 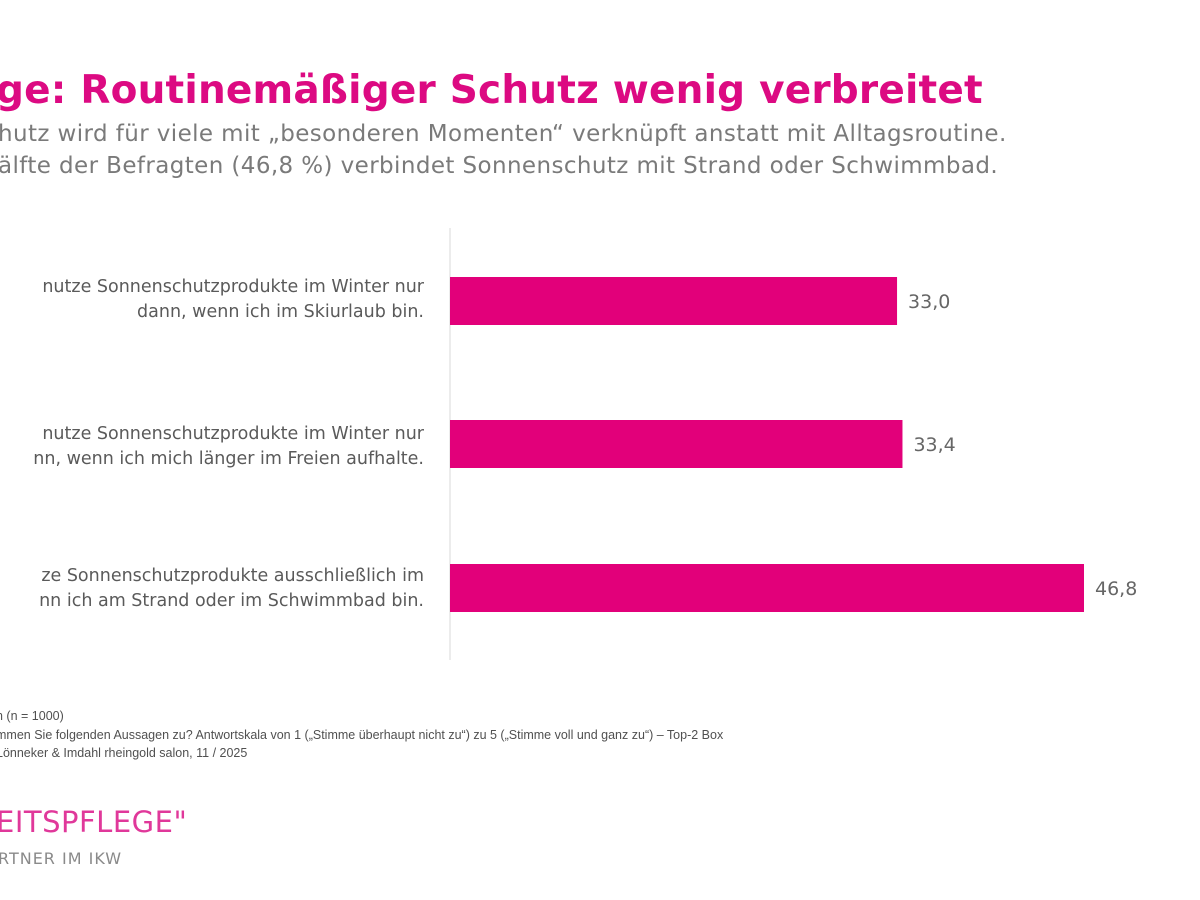 I want to click on value-label-1: 33,0, so click(x=929, y=302).